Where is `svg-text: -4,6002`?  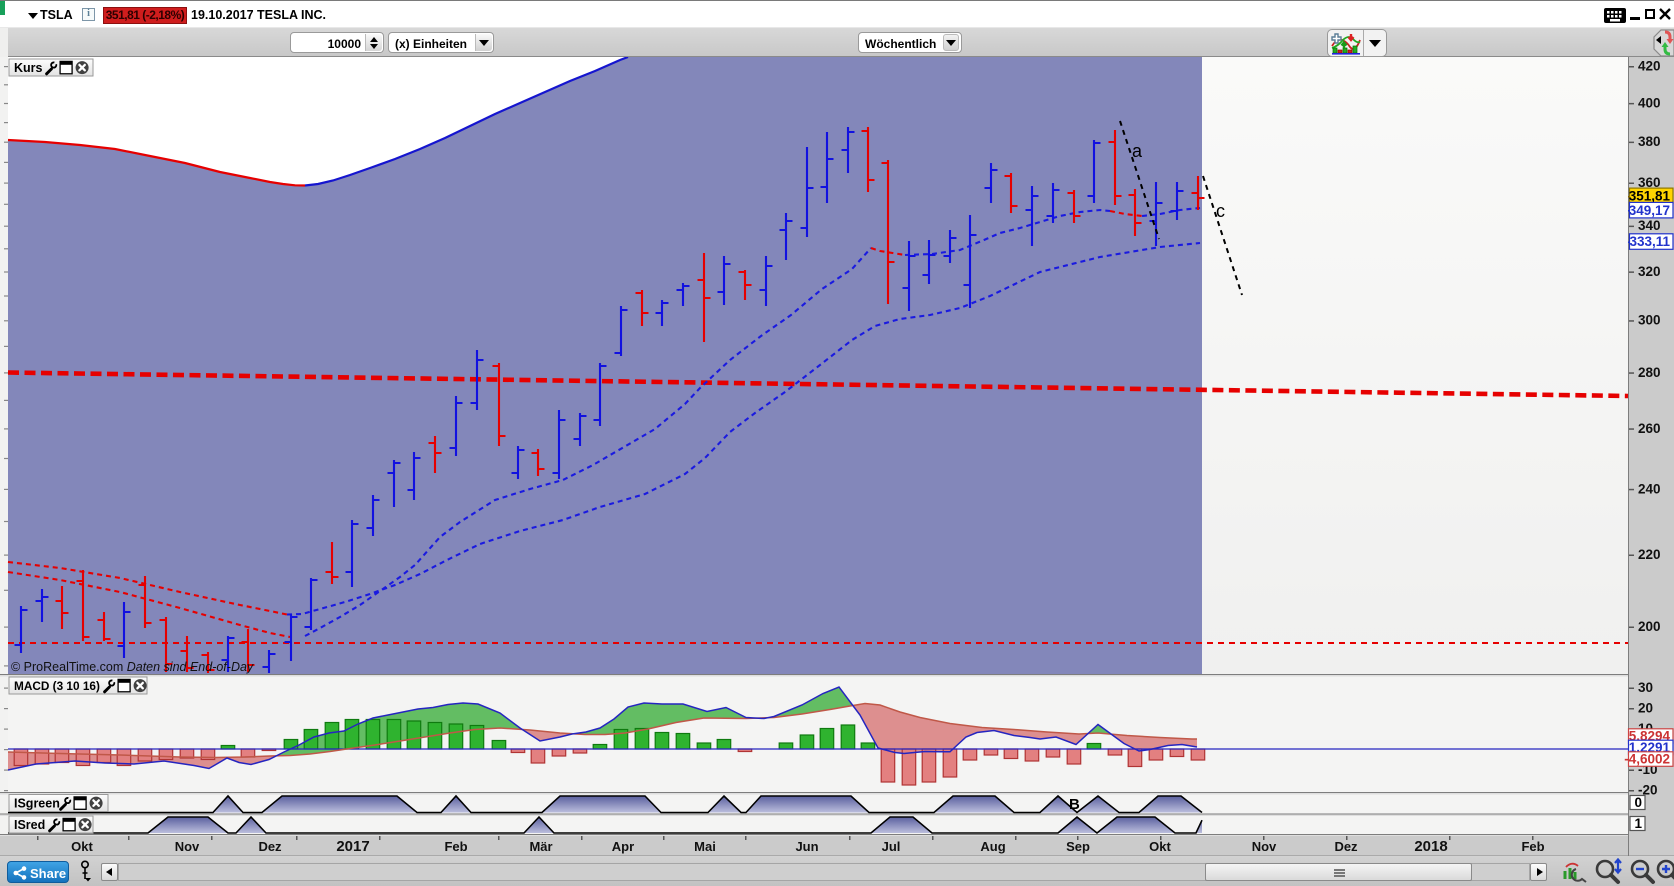
svg-text: -4,6002 is located at coordinates (1647, 759).